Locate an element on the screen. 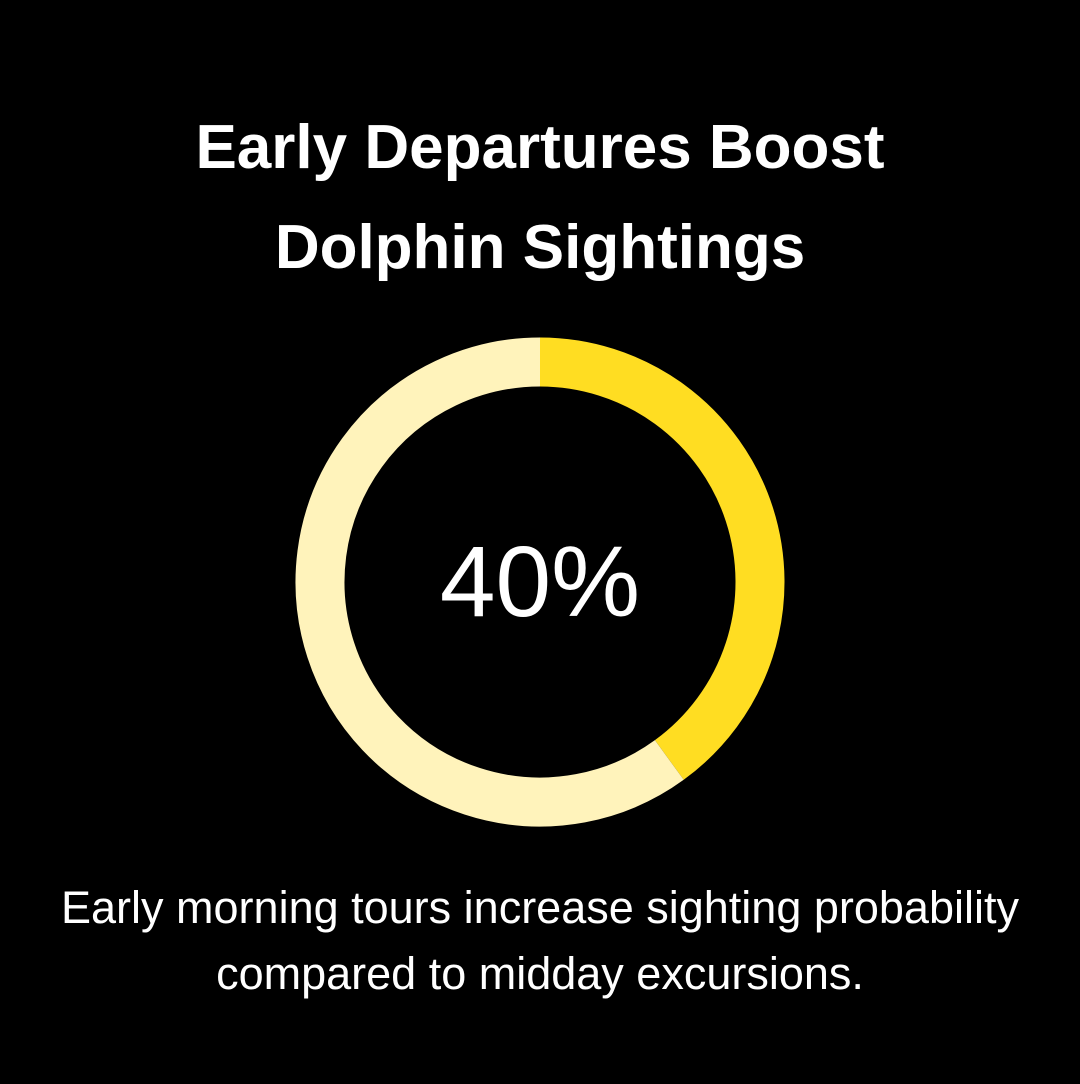 The height and width of the screenshot is (1084, 1080). center-label: 40% is located at coordinates (540, 582).